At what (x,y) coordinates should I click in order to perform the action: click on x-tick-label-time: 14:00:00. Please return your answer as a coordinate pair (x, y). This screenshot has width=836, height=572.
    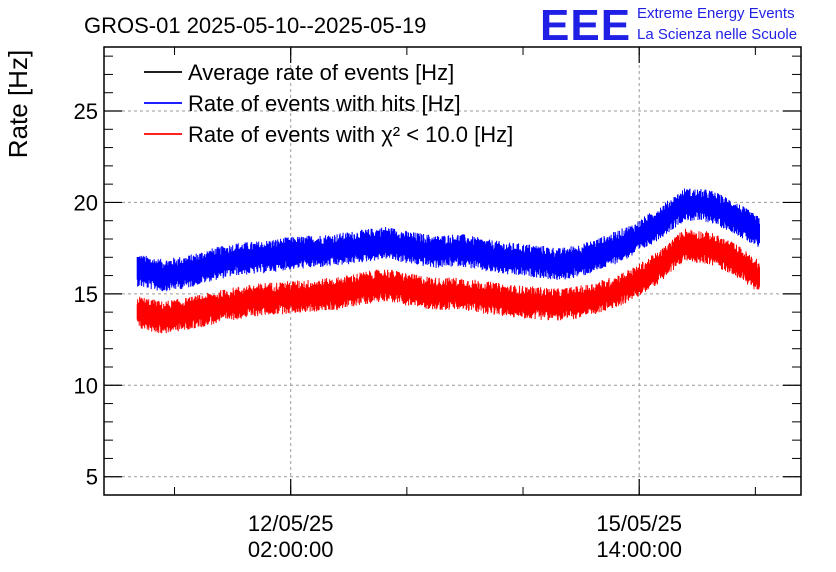
    Looking at the image, I should click on (639, 549).